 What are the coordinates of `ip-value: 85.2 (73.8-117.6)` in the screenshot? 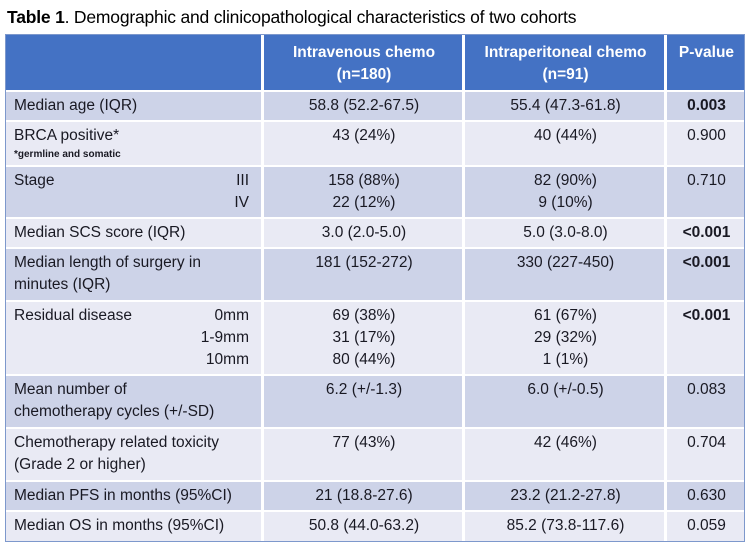 It's located at (566, 526).